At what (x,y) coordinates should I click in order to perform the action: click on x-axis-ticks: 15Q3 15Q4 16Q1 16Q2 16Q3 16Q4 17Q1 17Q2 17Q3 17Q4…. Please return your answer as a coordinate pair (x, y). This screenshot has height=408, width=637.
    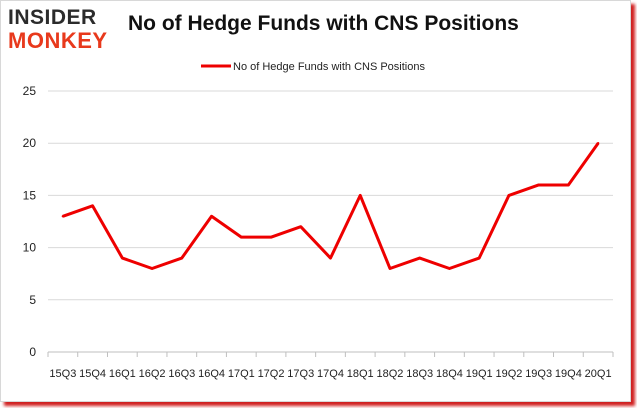
    Looking at the image, I should click on (330, 374).